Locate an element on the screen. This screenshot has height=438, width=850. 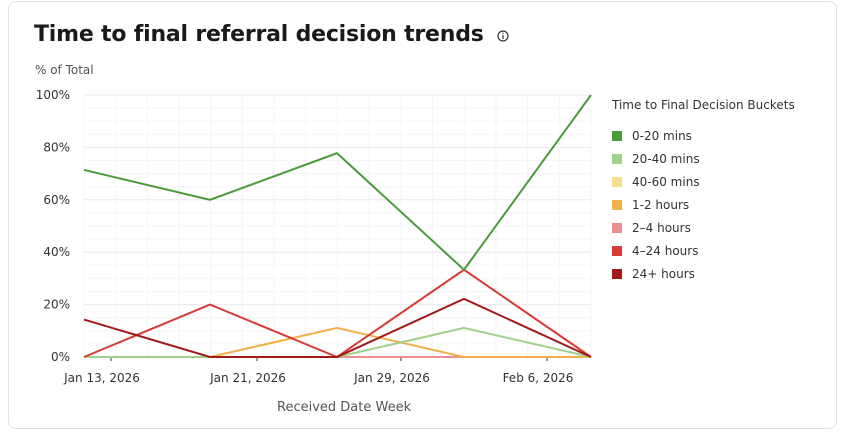
x-tick-label: Feb 6, 2026 is located at coordinates (538, 378).